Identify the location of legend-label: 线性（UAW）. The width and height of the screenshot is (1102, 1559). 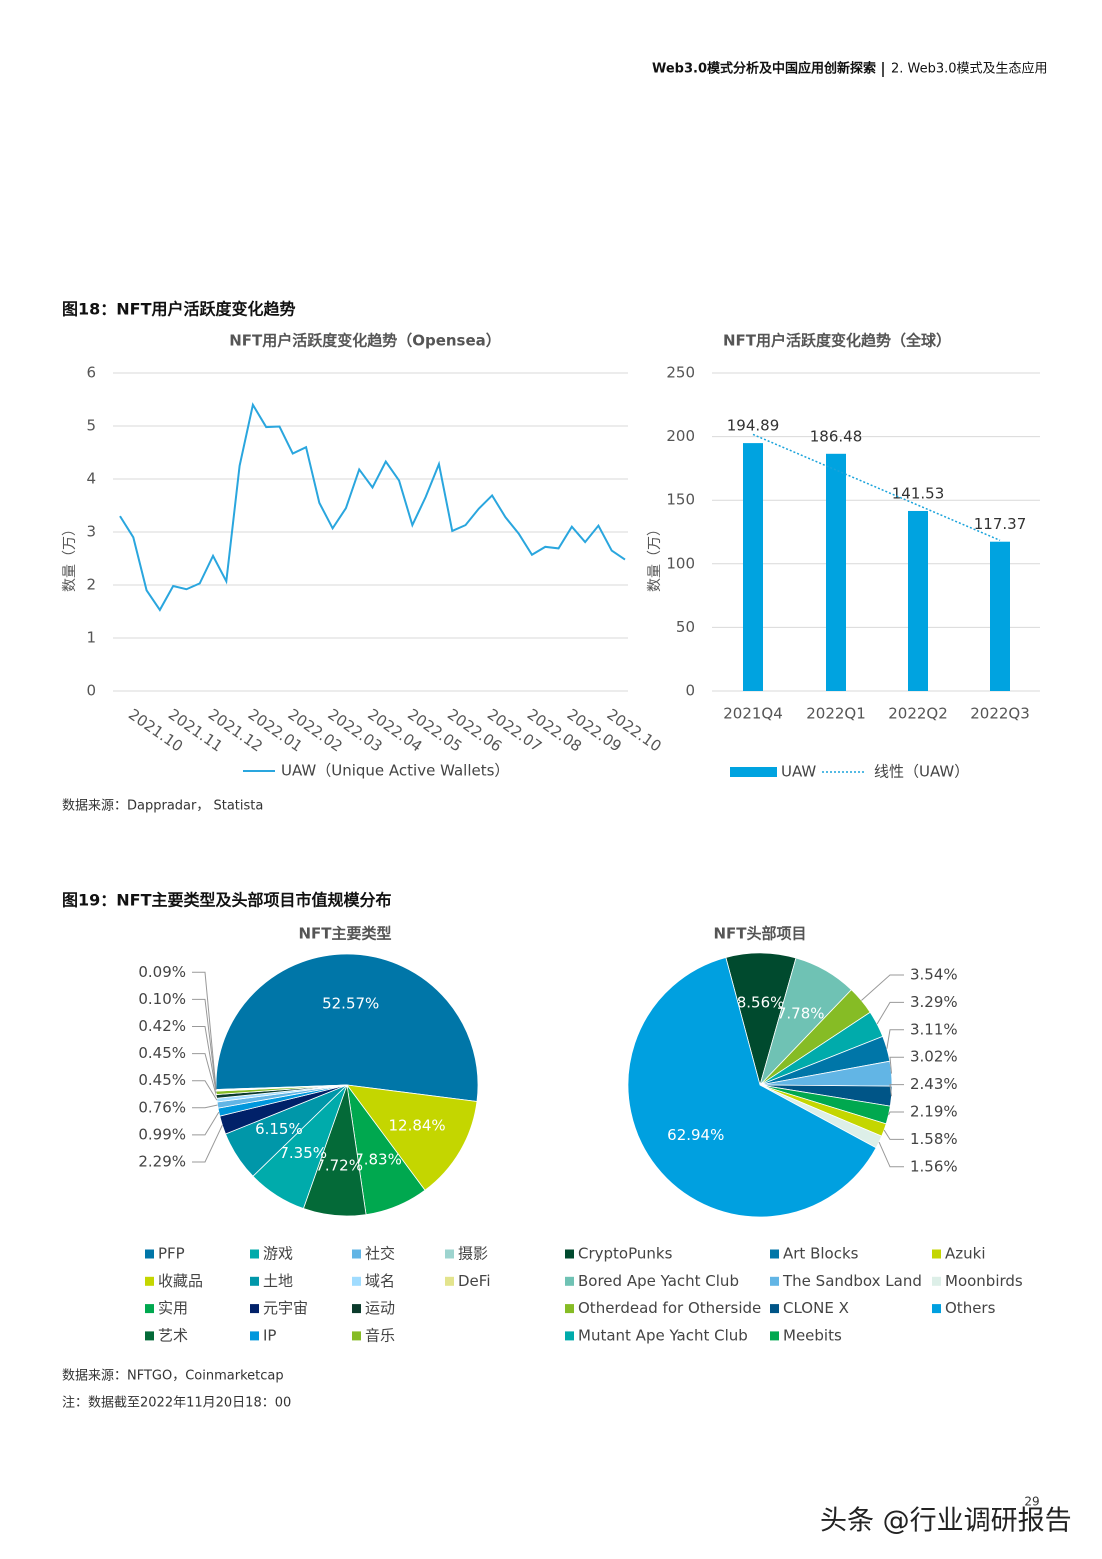
(921, 772).